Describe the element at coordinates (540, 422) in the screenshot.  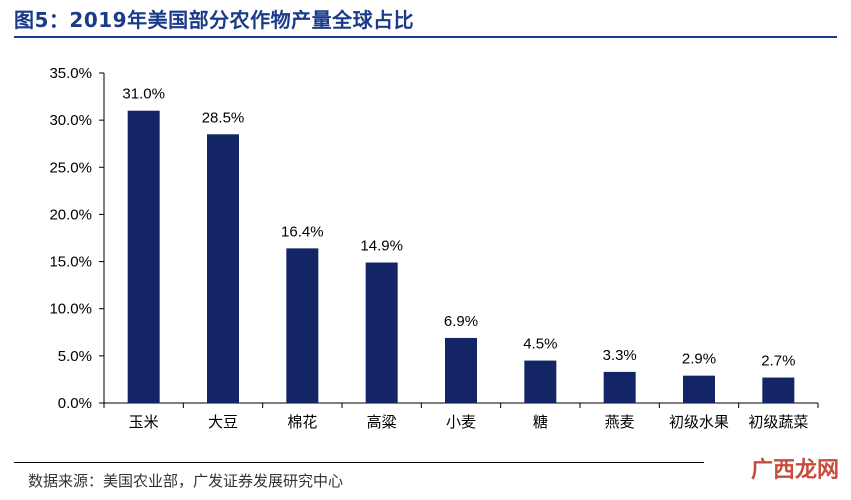
I see `category-label: 糖` at that location.